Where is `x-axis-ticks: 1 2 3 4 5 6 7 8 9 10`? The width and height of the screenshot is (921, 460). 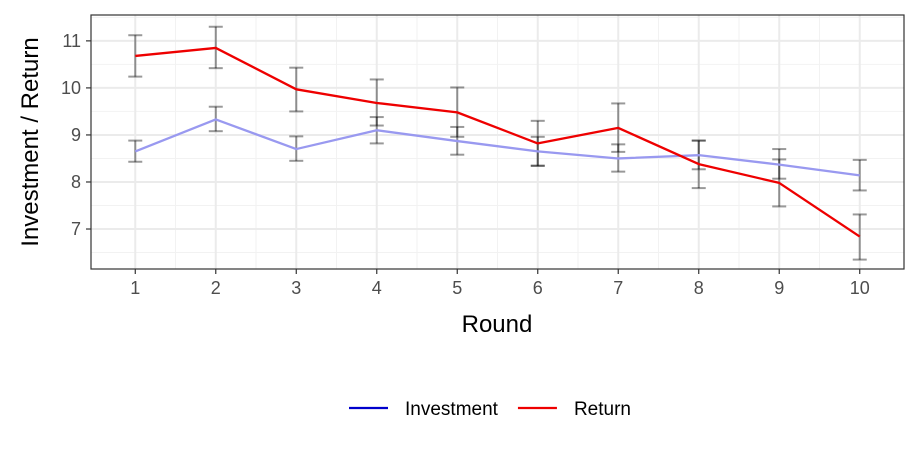
x-axis-ticks: 1 2 3 4 5 6 7 8 9 10 is located at coordinates (500, 283).